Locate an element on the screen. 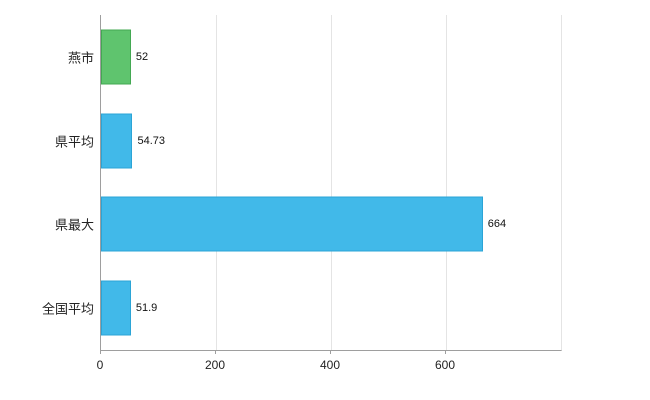  value-label: 51.9 is located at coordinates (146, 308).